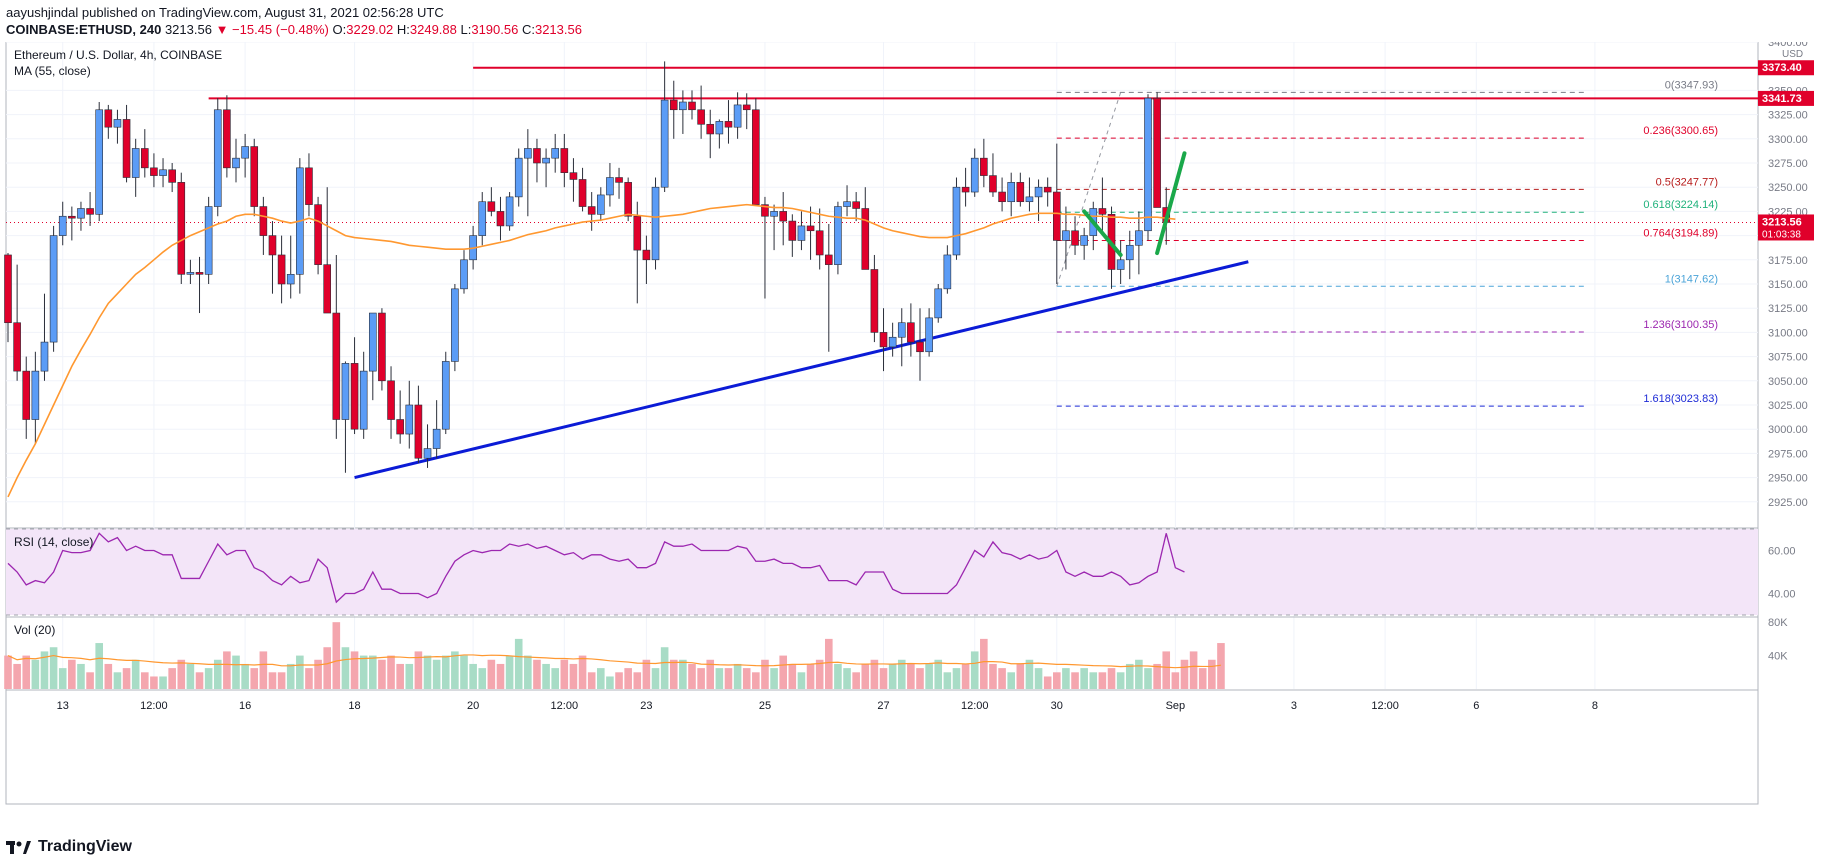  Describe the element at coordinates (1089, 189) in the screenshot. I see `fib-trend-line` at that location.